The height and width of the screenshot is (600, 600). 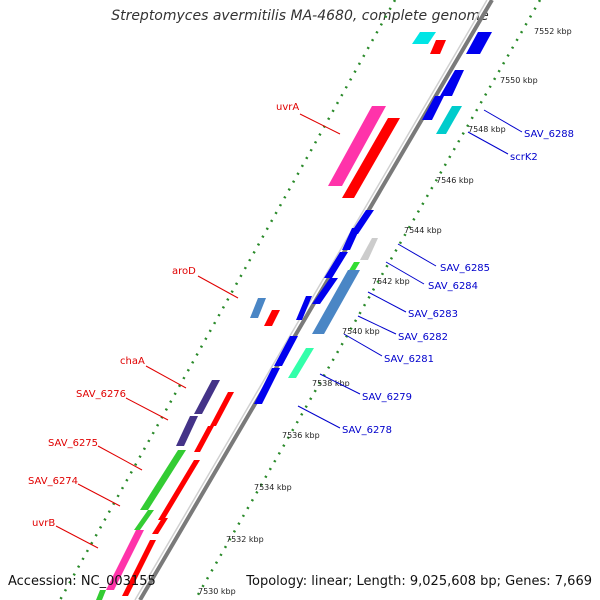 What do you see at coordinates (465, 268) in the screenshot?
I see `gene-label-SAV_6285: SAV_6285` at bounding box center [465, 268].